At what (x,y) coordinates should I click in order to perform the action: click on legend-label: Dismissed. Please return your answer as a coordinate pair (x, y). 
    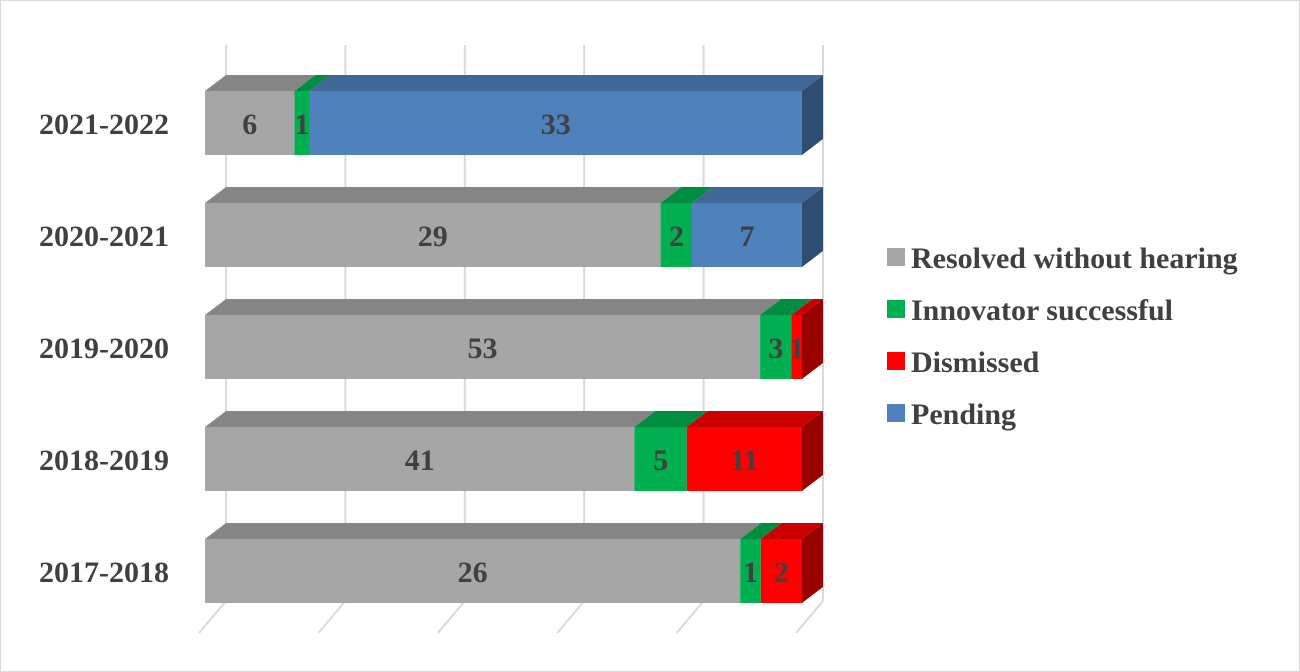
    Looking at the image, I should click on (975, 362).